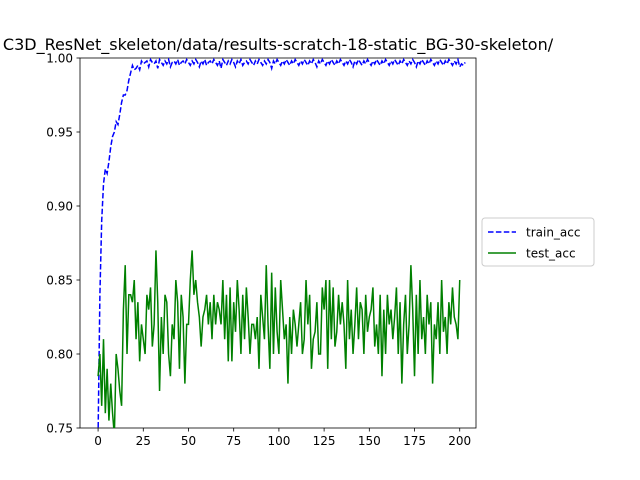 The height and width of the screenshot is (480, 640). Describe the element at coordinates (59, 207) in the screenshot. I see `y-tick-label: 0.90` at that location.